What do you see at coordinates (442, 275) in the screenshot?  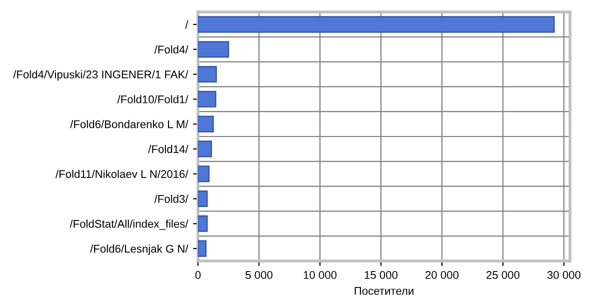 I see `x-tick-label: 20 000` at bounding box center [442, 275].